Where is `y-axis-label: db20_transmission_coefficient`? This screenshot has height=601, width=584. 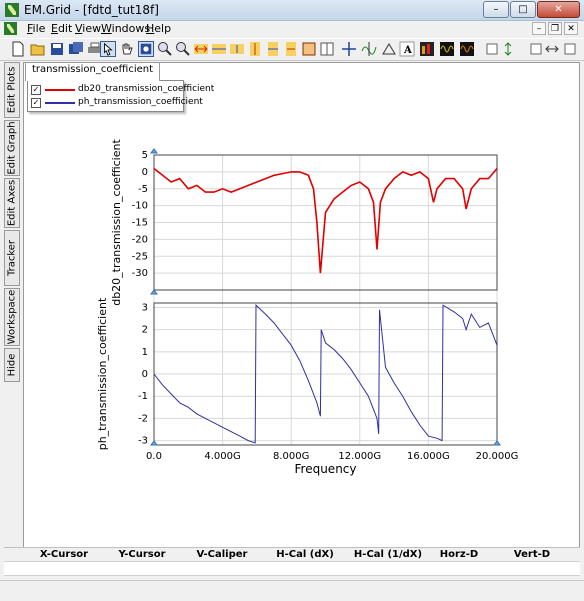
y-axis-label: db20_transmission_coefficient is located at coordinates (116, 222).